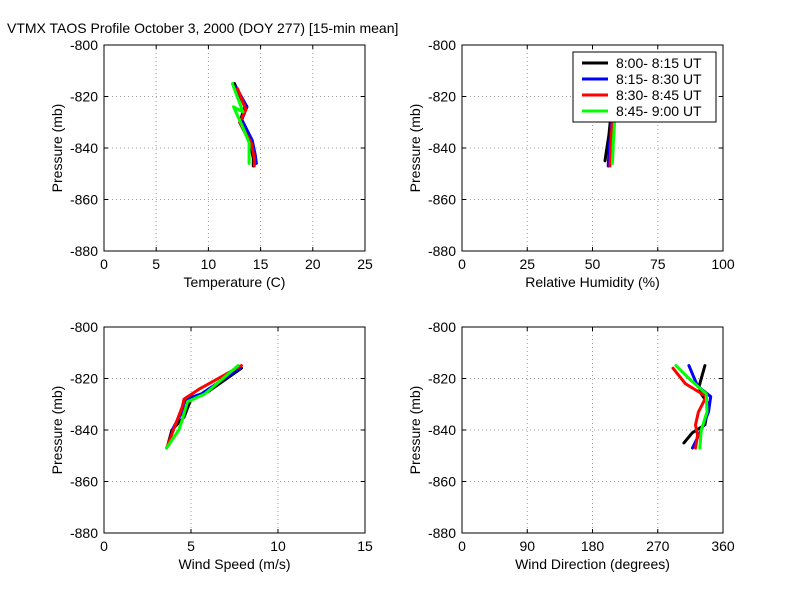  Describe the element at coordinates (442, 430) in the screenshot. I see `wind-direction-ytick-label: -840` at that location.